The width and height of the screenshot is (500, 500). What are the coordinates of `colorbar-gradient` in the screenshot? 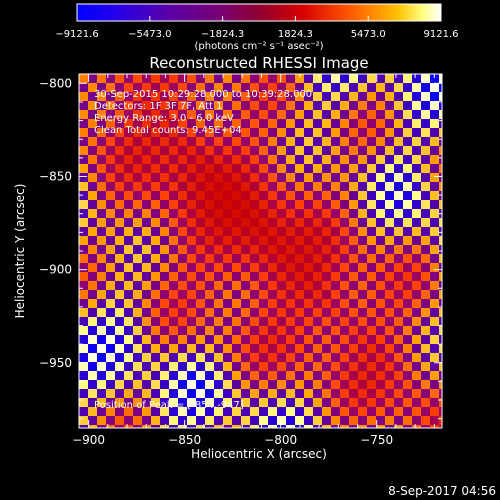 It's located at (259, 12).